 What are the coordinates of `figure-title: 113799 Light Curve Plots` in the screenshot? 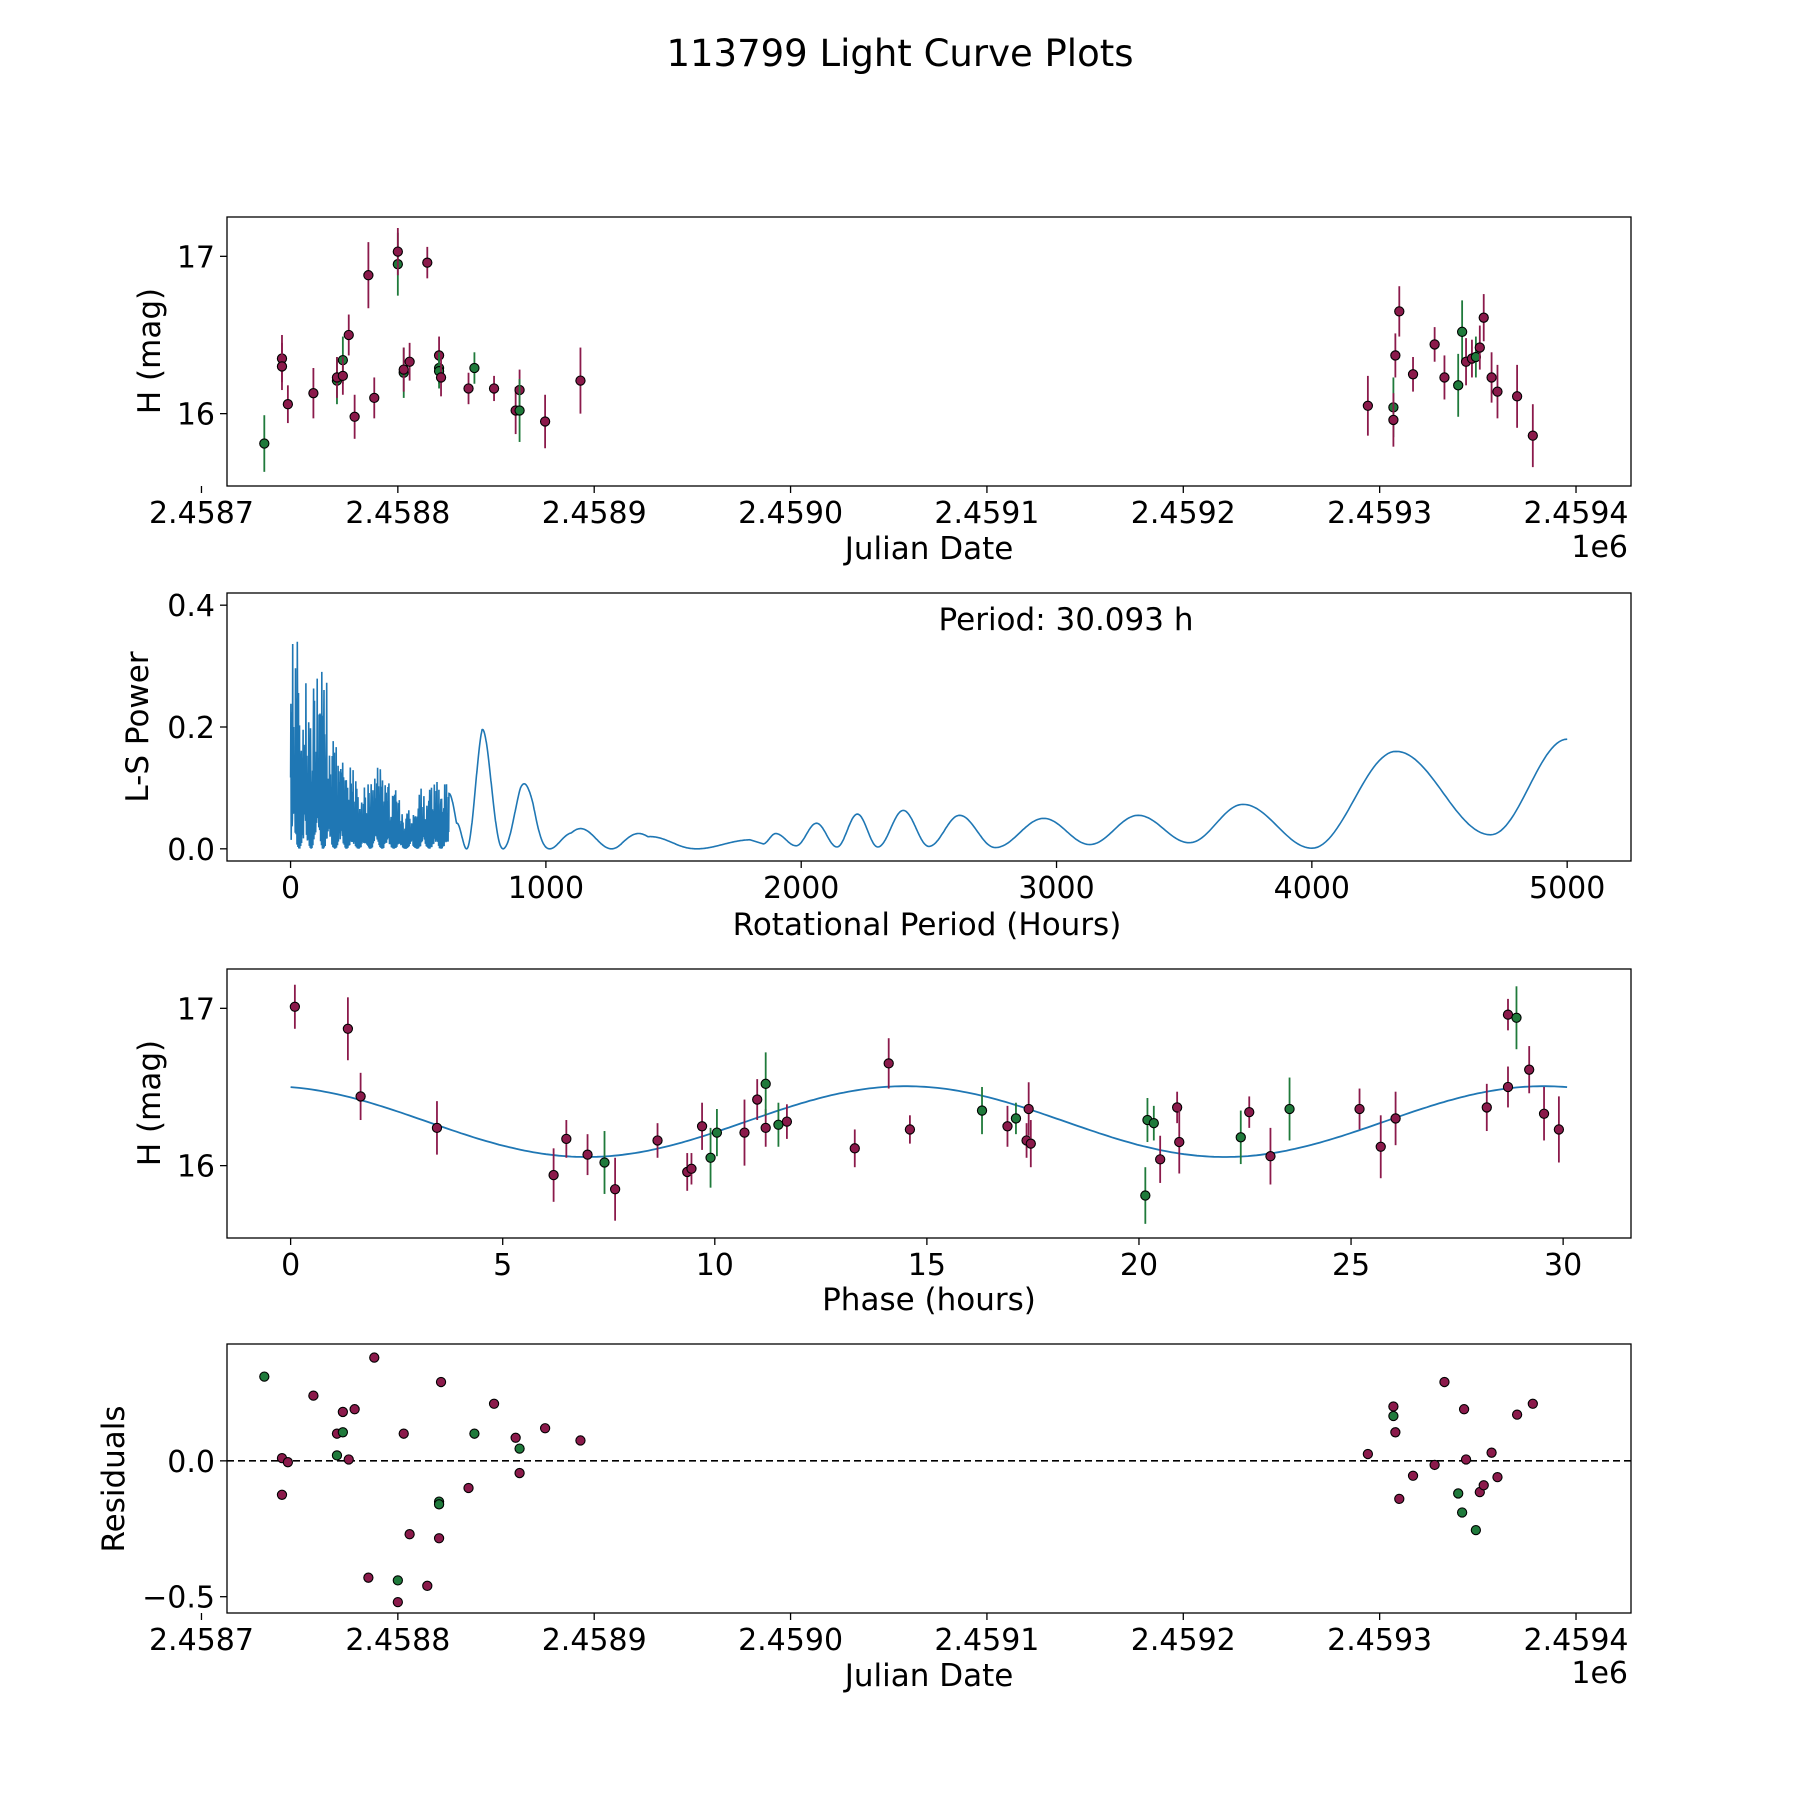 It's located at (899, 53).